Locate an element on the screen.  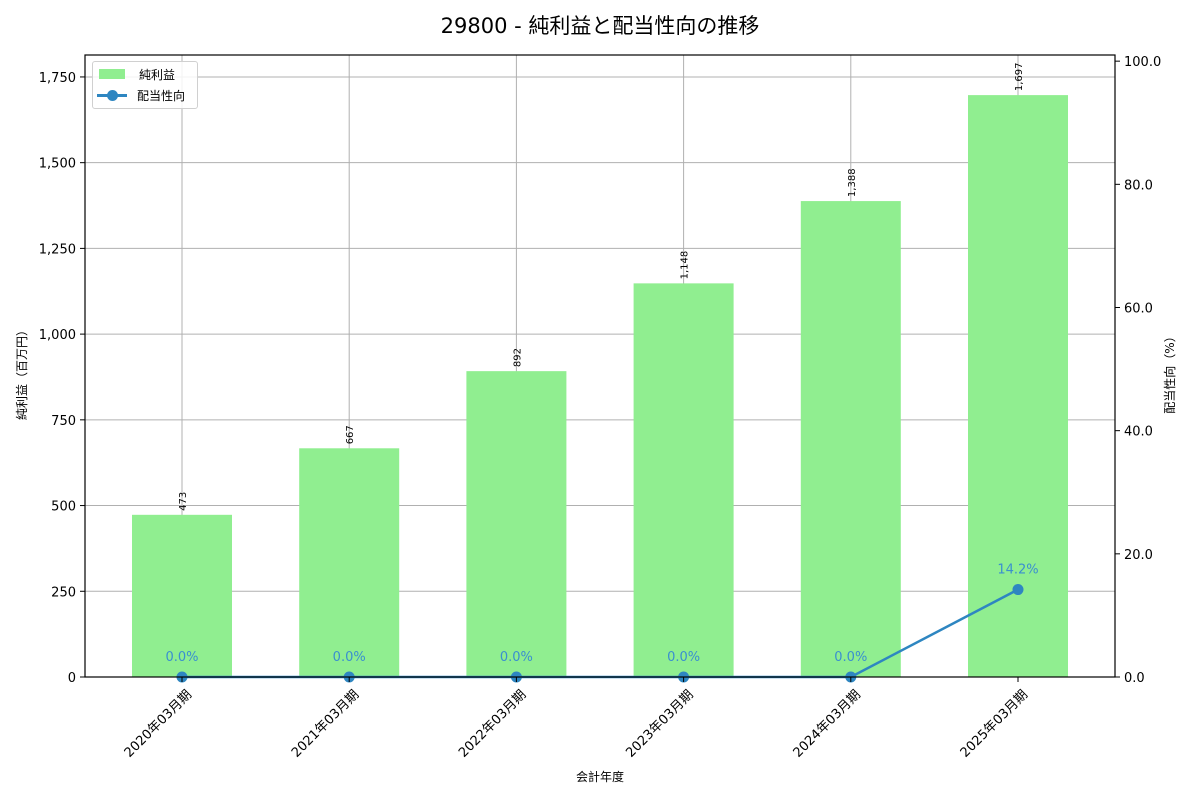
y-left-axis-title: 純利益（百万円） is located at coordinates (22, 372).